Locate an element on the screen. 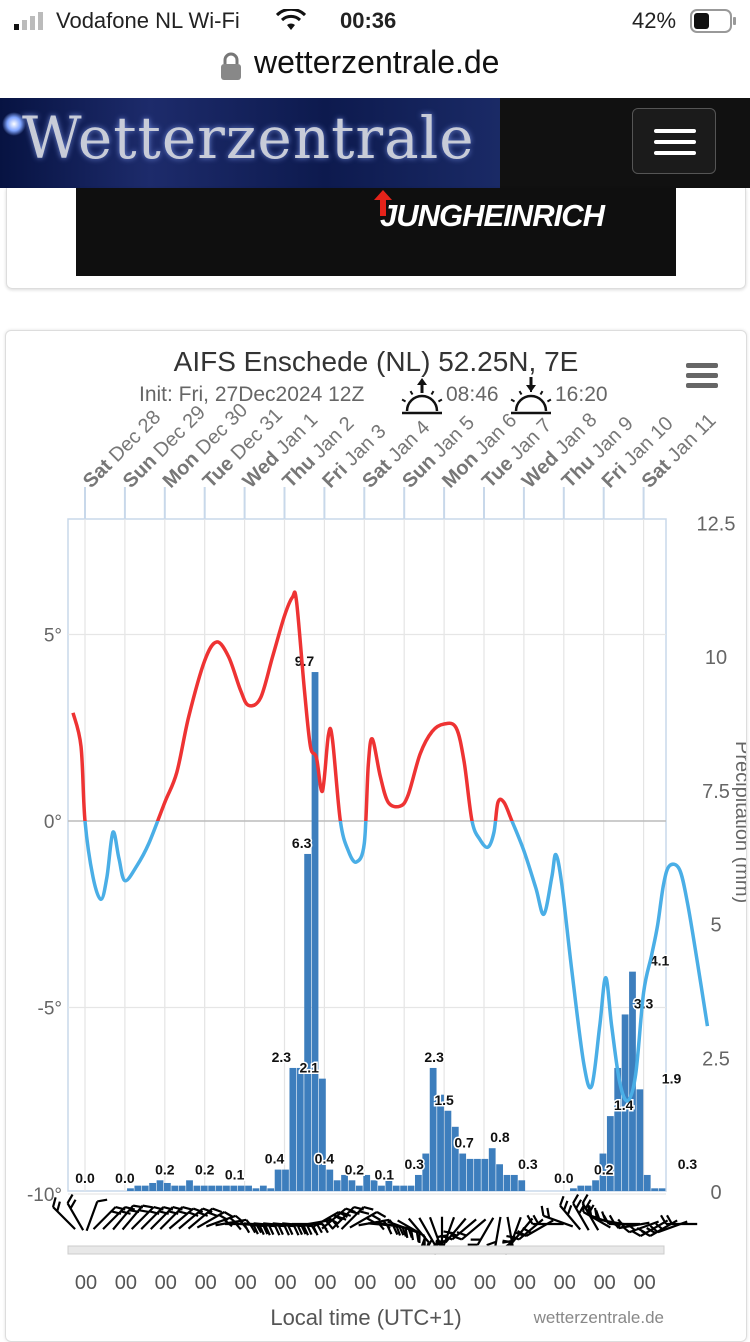 The width and height of the screenshot is (750, 1342). y-left-tick-label: -10° is located at coordinates (44, 1195).